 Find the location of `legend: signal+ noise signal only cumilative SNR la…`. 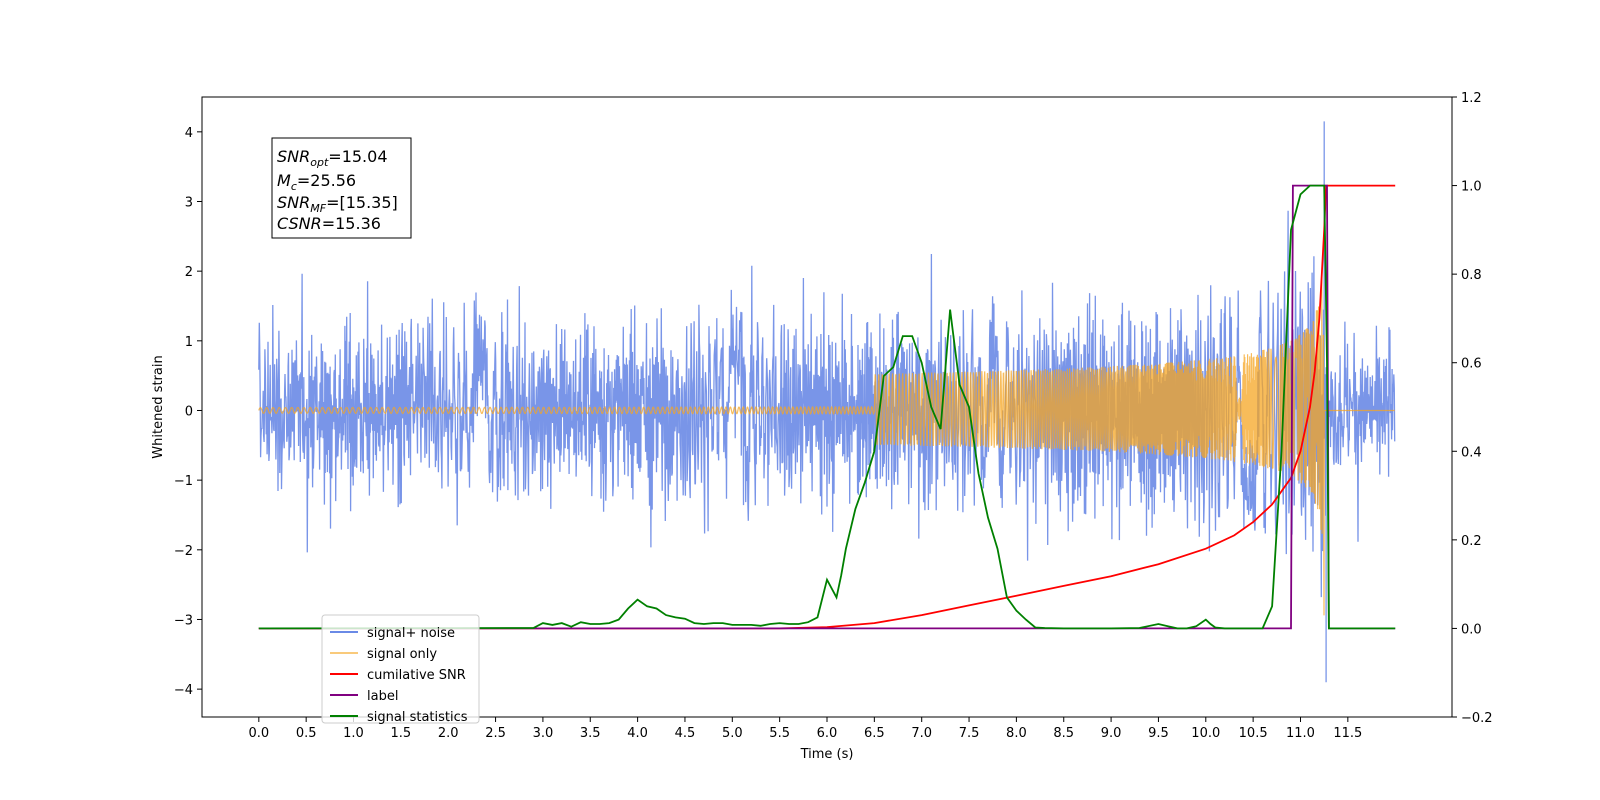

legend: signal+ noise signal only cumilative SNR la… is located at coordinates (400, 669).